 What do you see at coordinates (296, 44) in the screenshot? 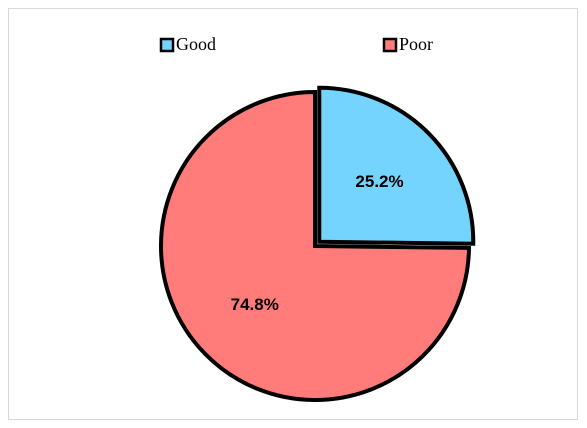
I see `legend: Good Poor` at bounding box center [296, 44].